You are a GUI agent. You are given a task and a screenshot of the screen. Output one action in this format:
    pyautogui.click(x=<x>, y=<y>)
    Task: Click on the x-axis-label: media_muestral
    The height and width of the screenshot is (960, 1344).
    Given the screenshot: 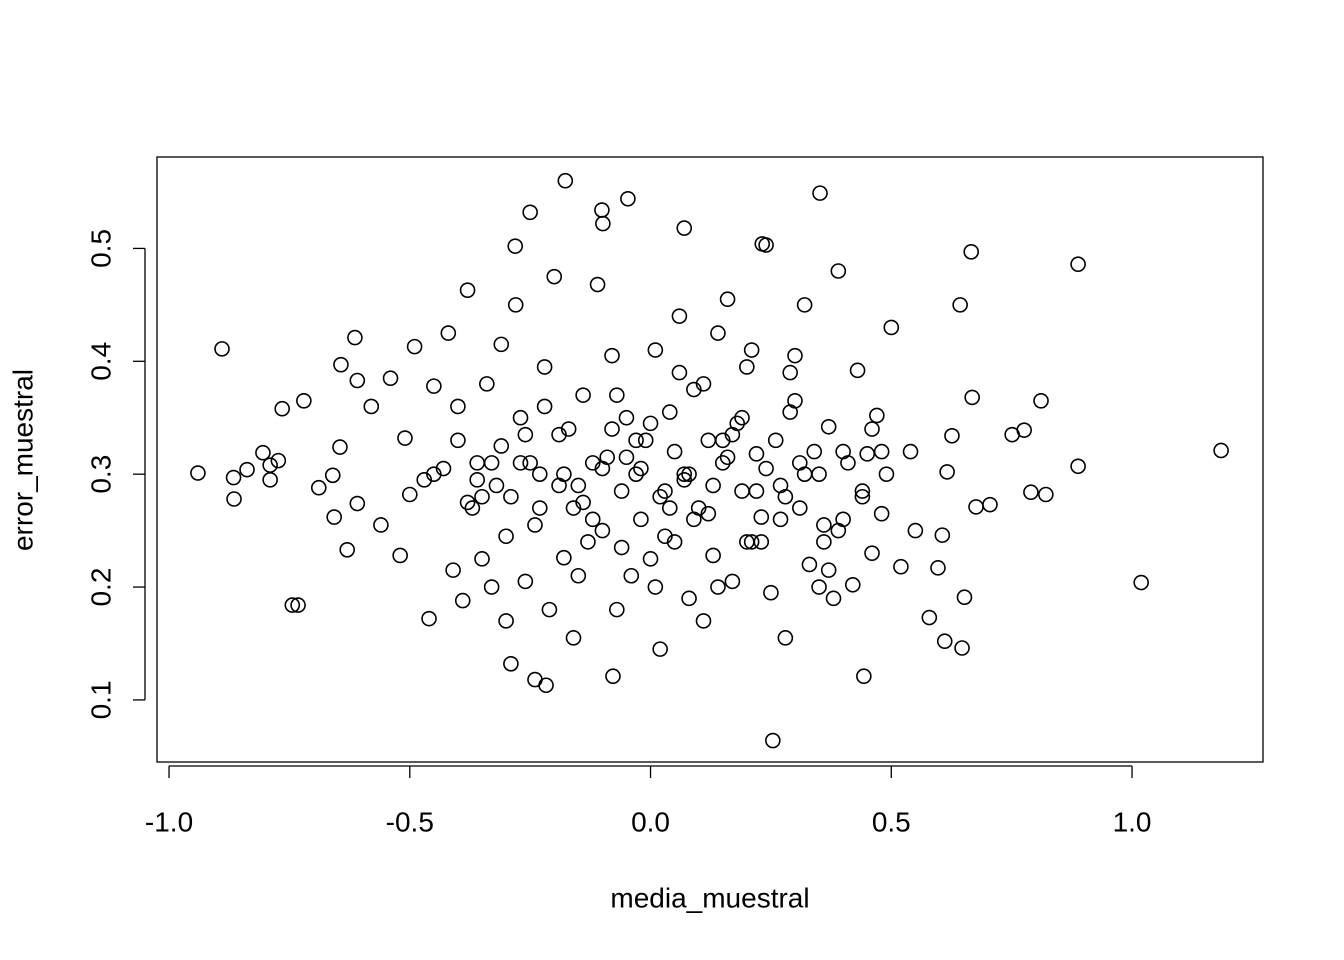 What is the action you would take?
    pyautogui.click(x=709, y=897)
    